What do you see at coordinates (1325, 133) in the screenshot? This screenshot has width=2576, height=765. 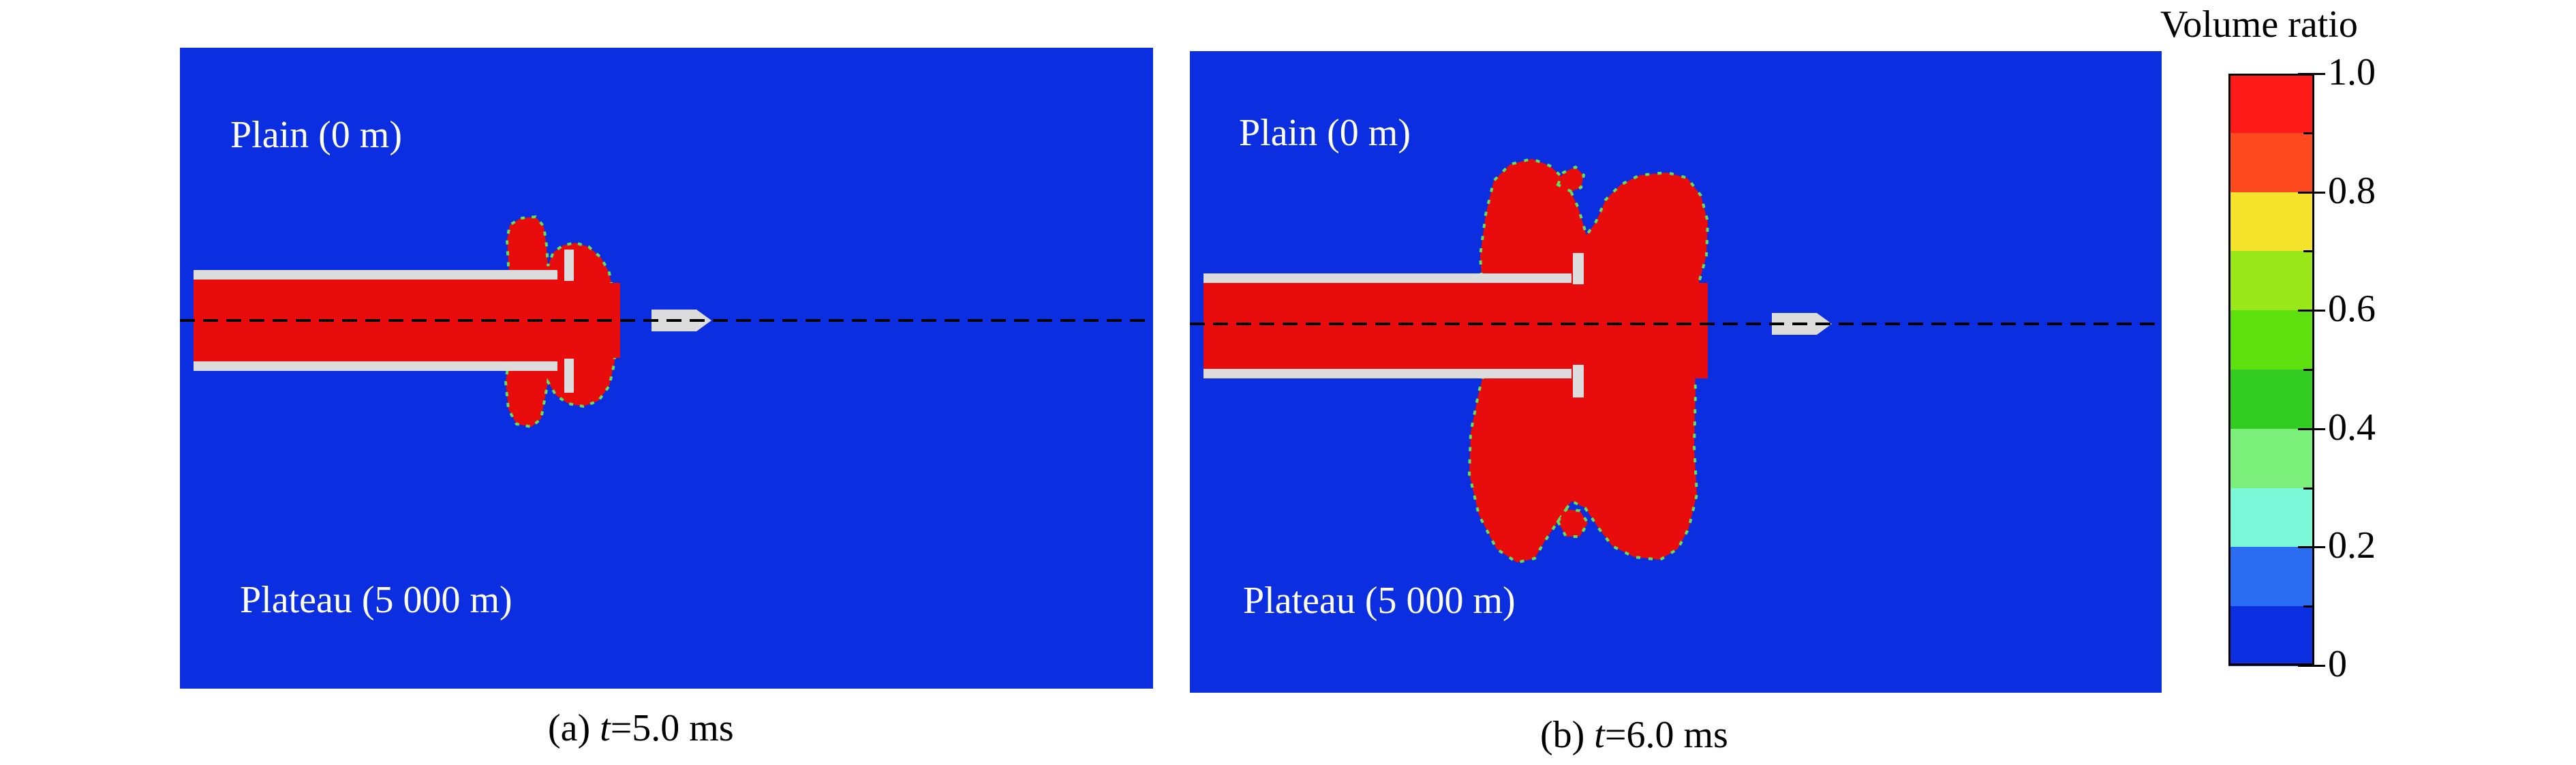 I see `region-label-plain-b: Plain (0 m)` at bounding box center [1325, 133].